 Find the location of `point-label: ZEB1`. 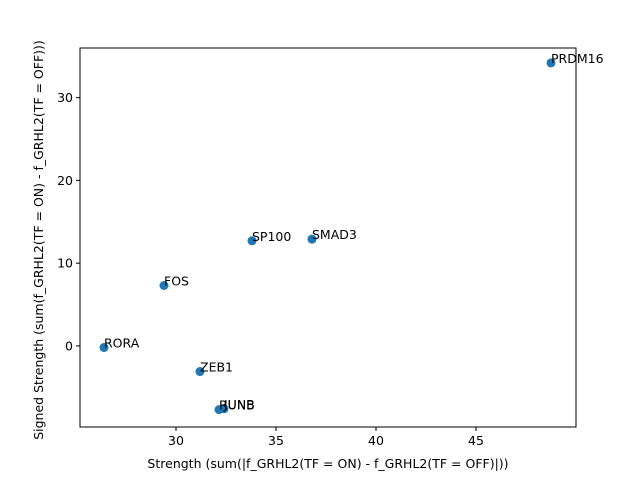

point-label: ZEB1 is located at coordinates (216, 367).